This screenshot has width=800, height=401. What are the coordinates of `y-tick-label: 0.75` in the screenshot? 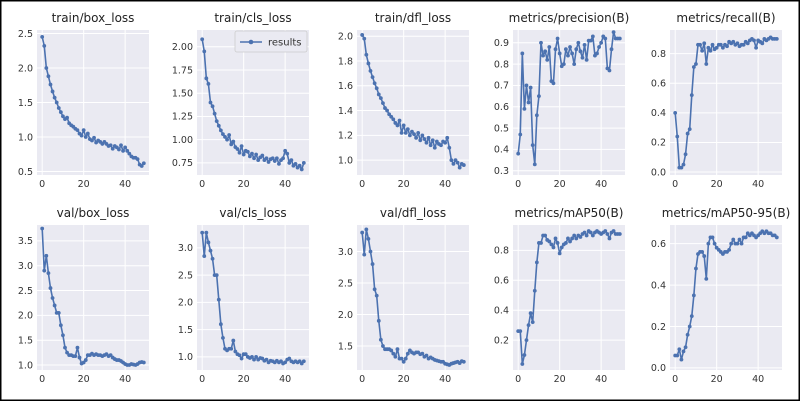 It's located at (182, 163).